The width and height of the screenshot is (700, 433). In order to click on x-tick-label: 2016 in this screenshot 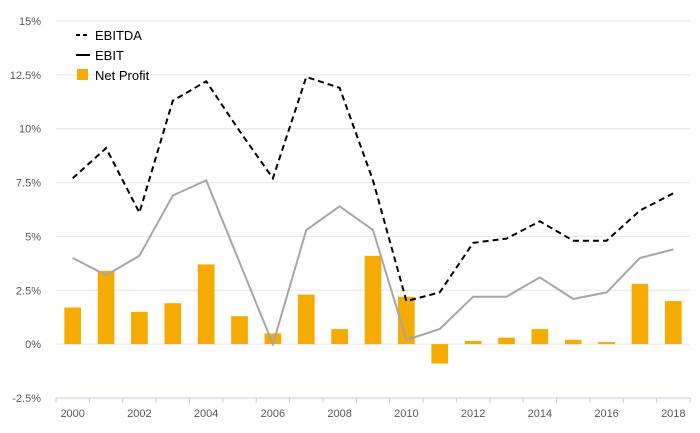, I will do `click(606, 414)`.